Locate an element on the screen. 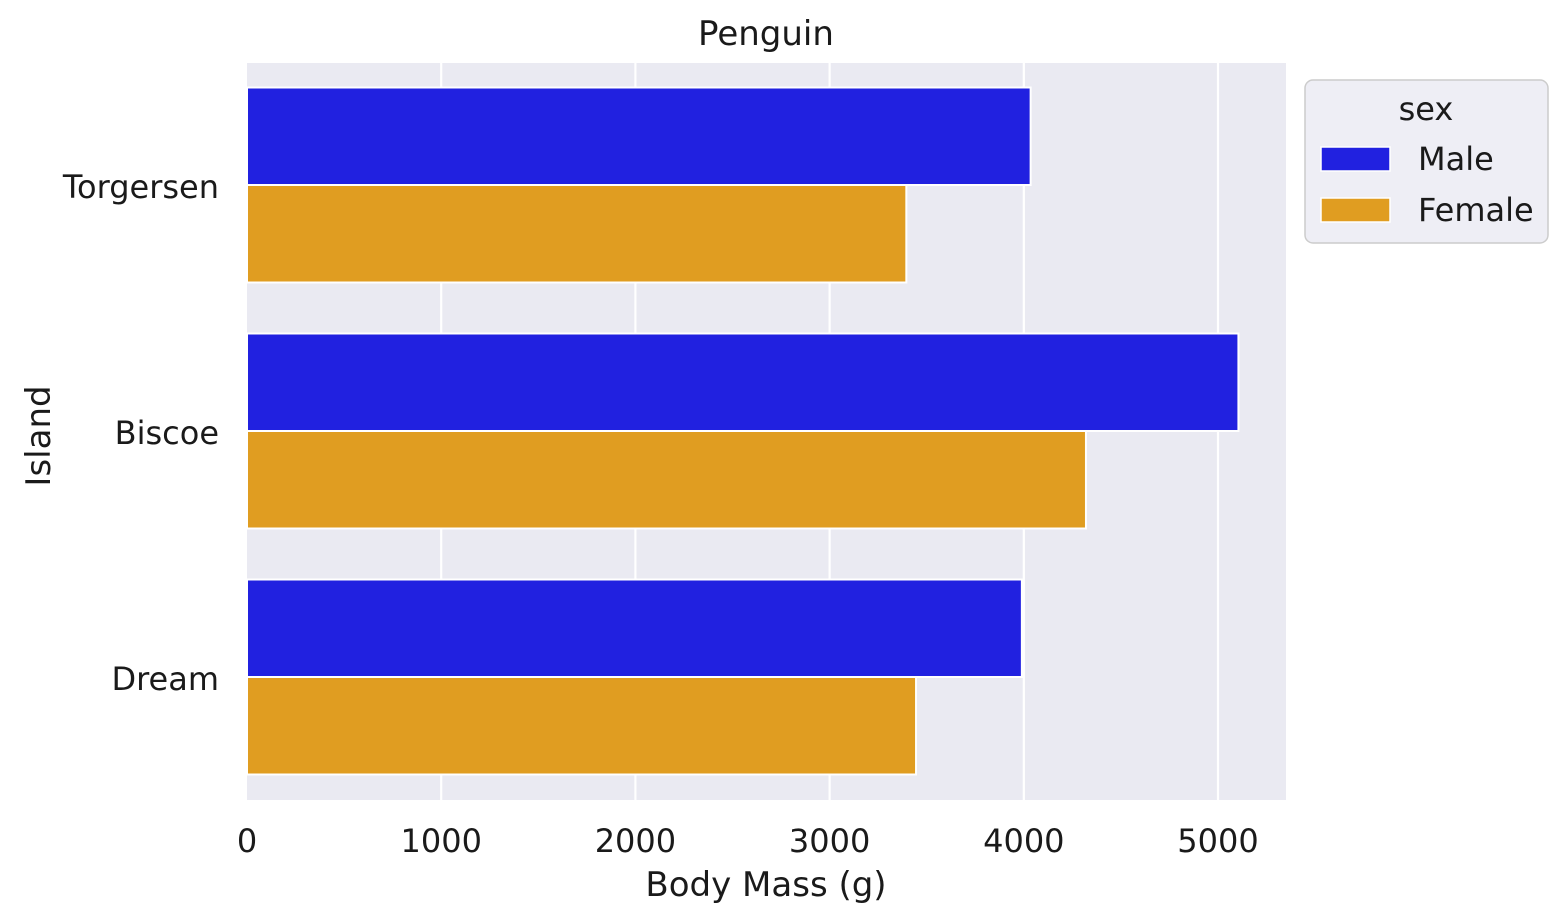 This screenshot has width=1568, height=923. x-tick-label-5000: 5000 is located at coordinates (1217, 841).